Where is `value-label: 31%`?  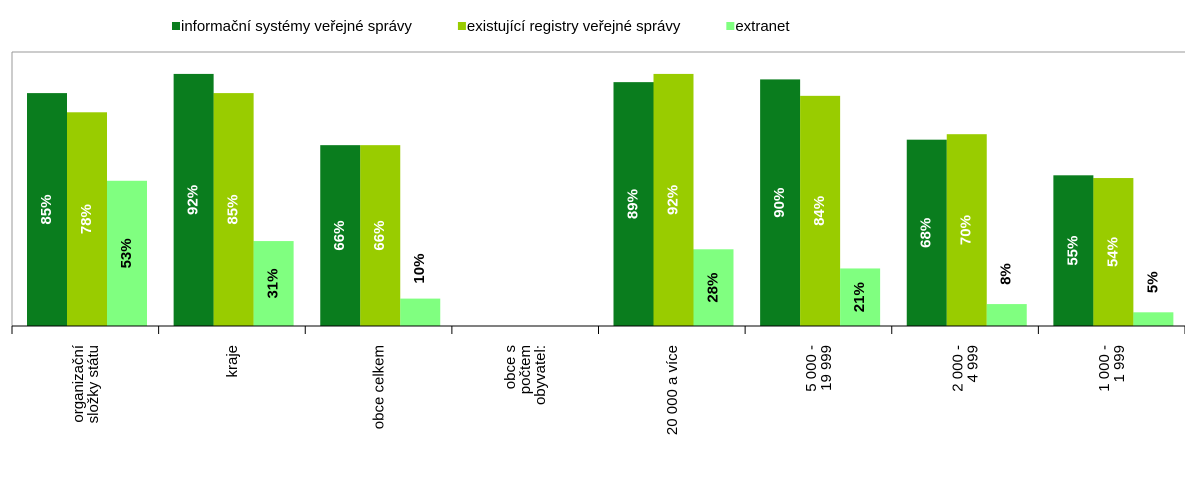 value-label: 31% is located at coordinates (273, 284).